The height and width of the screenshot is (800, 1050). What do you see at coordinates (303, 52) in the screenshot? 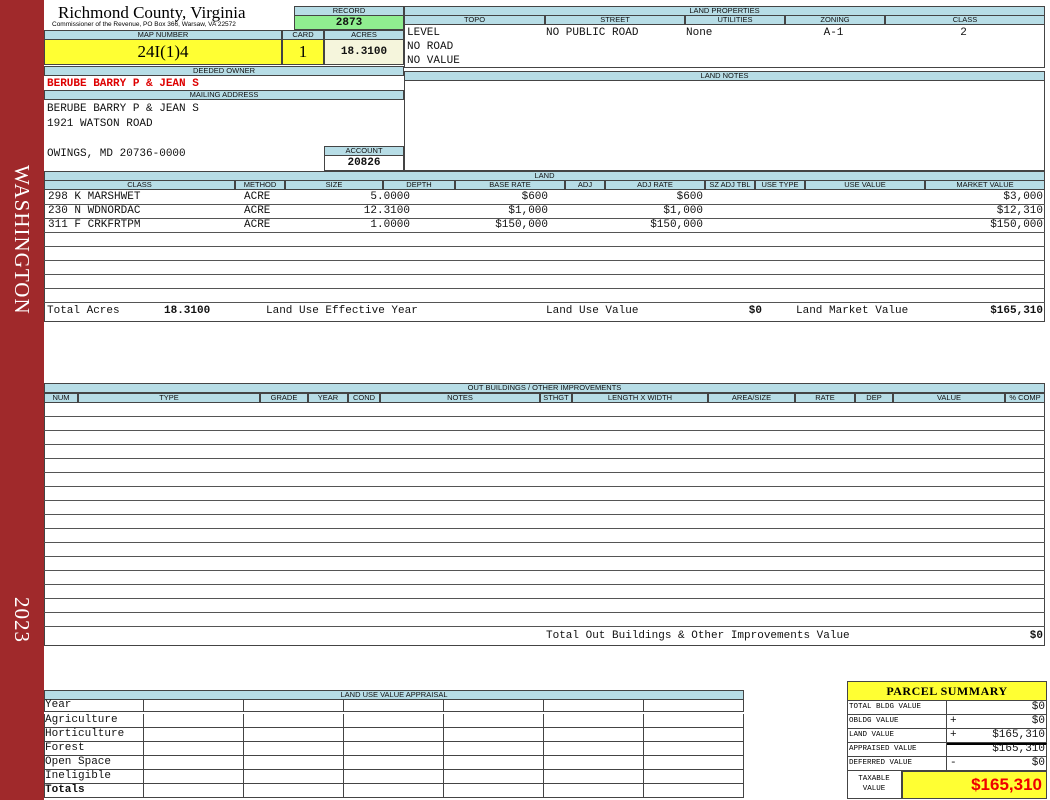
I see `card-value: 1` at bounding box center [303, 52].